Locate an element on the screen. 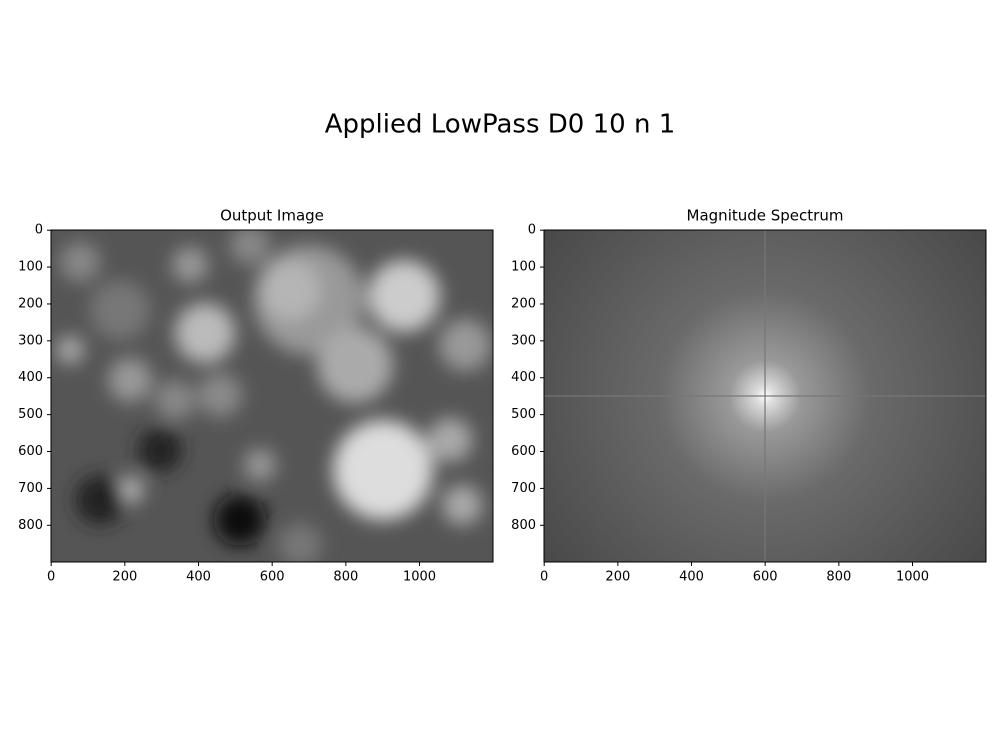  figure-title: Applied LowPass D0 10 n 1 is located at coordinates (500, 125).